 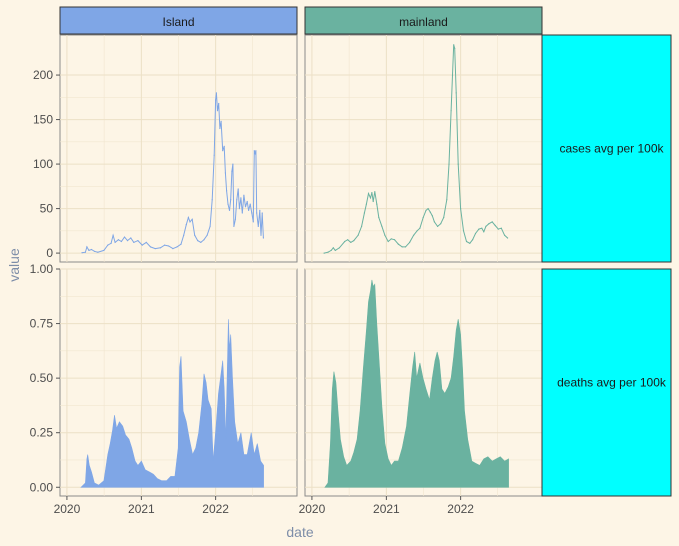 I want to click on y-tick-label: 1.00, so click(x=42, y=269).